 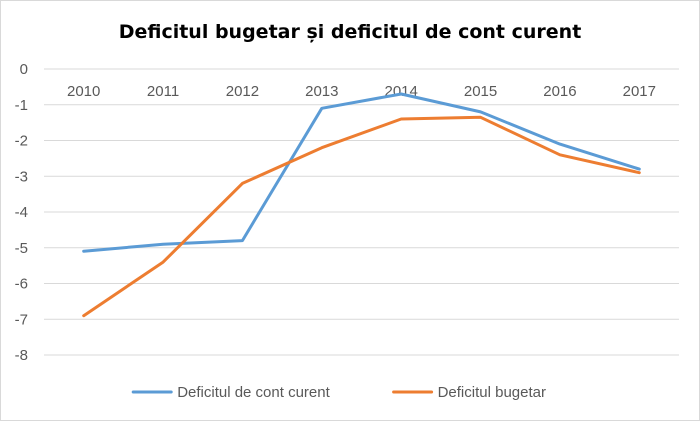 I want to click on x-tick-label: 2016, so click(x=559, y=91).